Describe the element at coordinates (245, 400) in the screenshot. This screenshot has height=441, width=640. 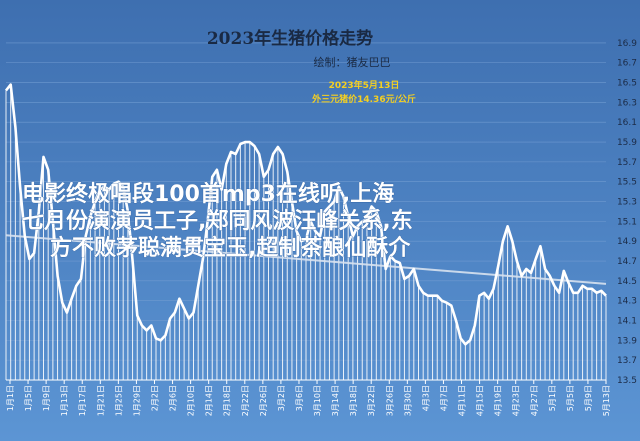
I see `x-tick-label: 2月22日` at that location.